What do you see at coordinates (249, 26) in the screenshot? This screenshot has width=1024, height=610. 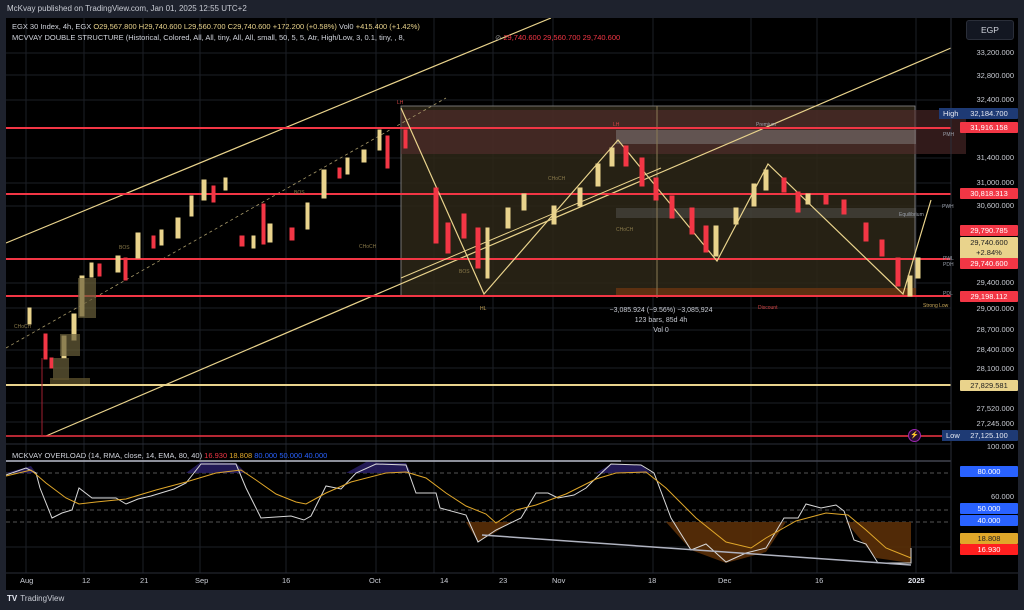 I see `close-value: C29,740.600` at bounding box center [249, 26].